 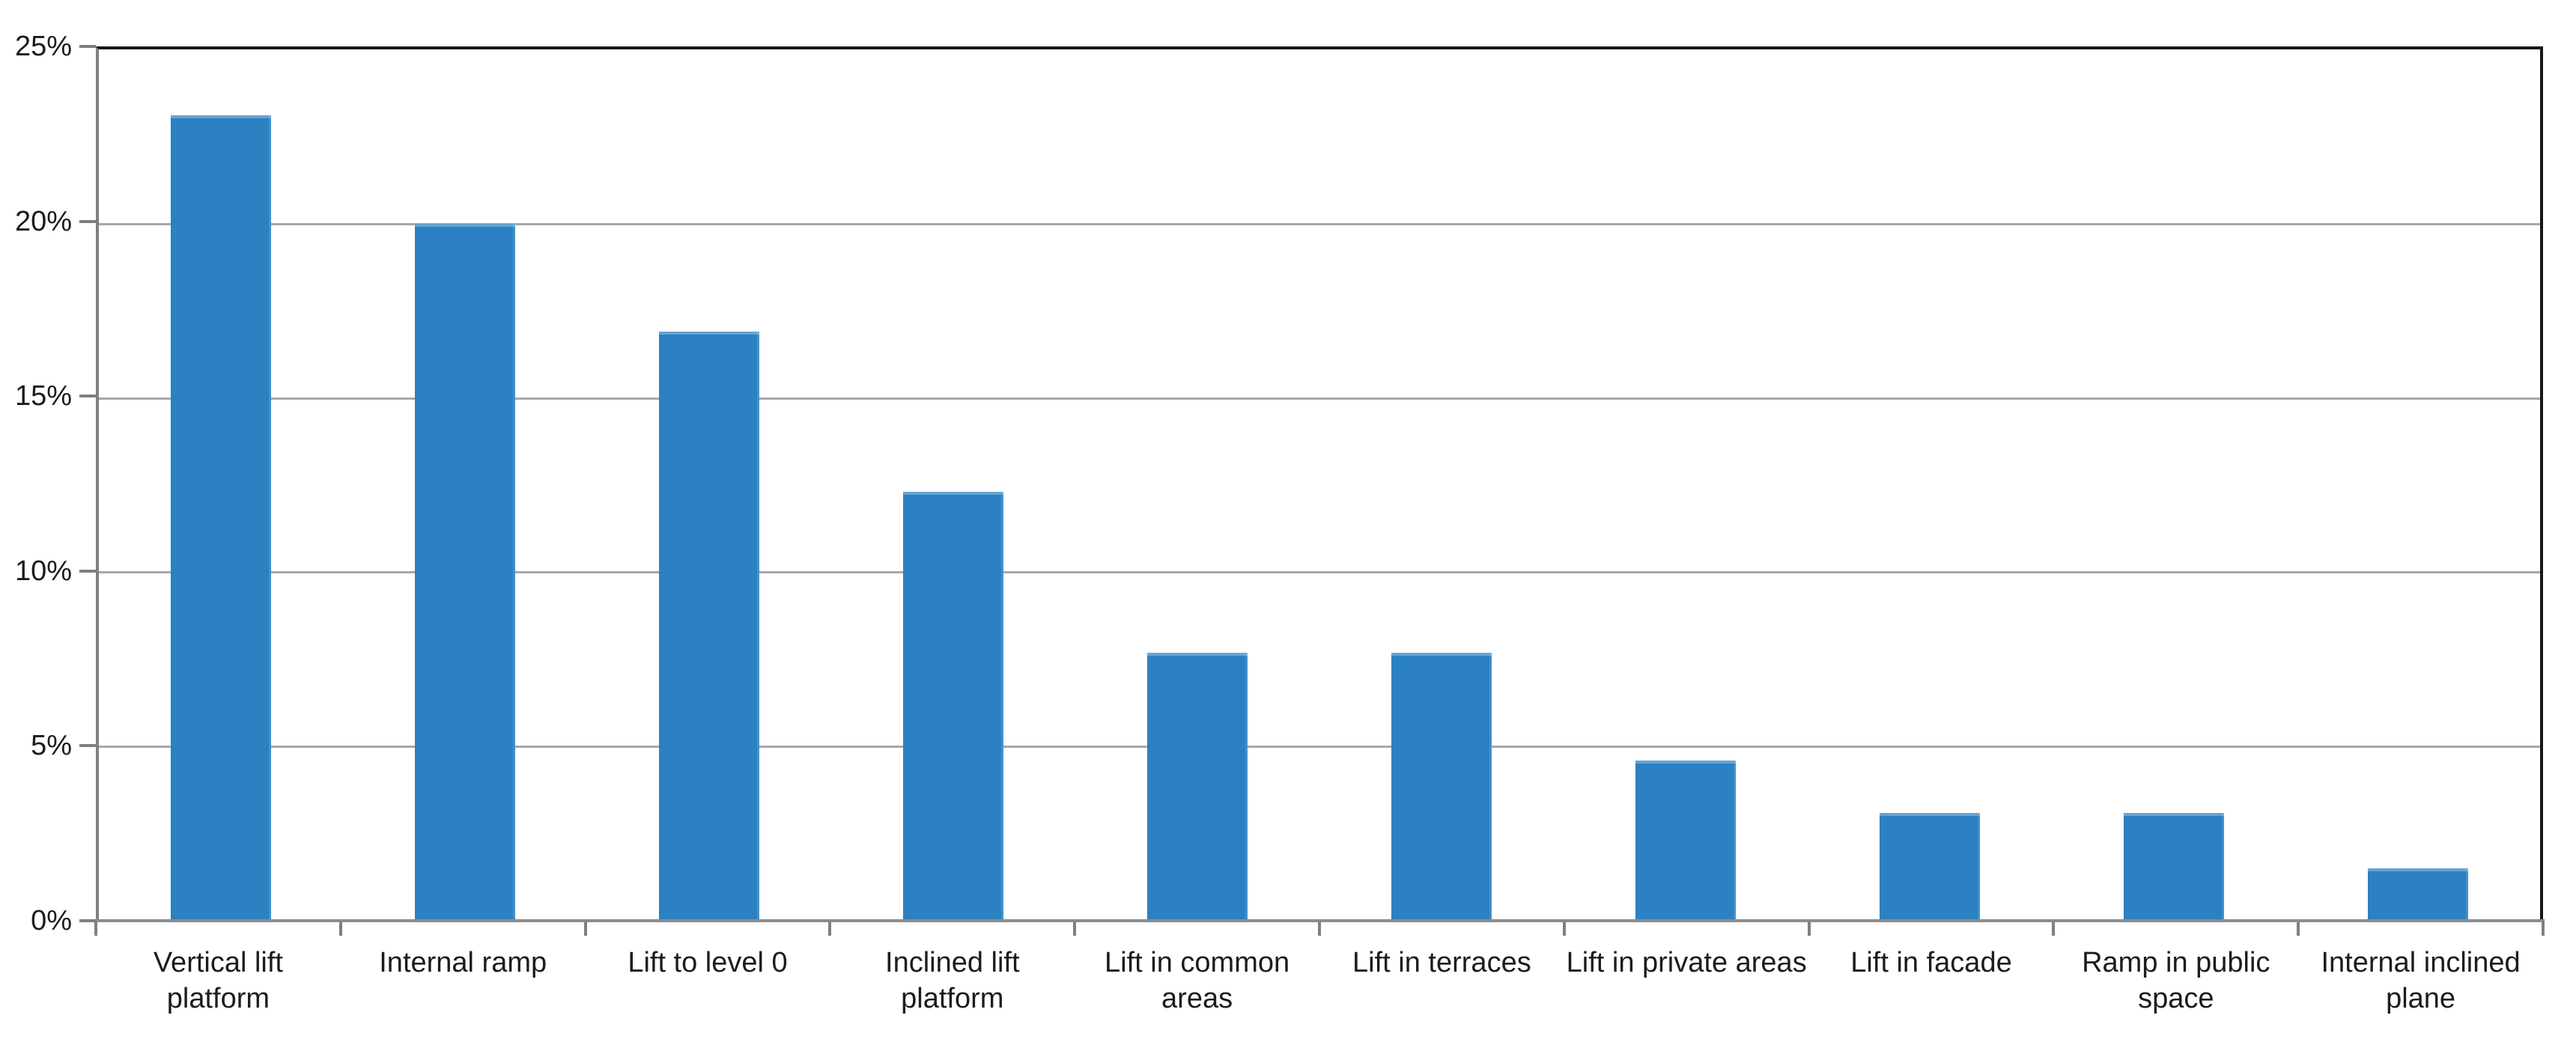 I want to click on x-axis-label: Inclined lift platform, so click(x=952, y=980).